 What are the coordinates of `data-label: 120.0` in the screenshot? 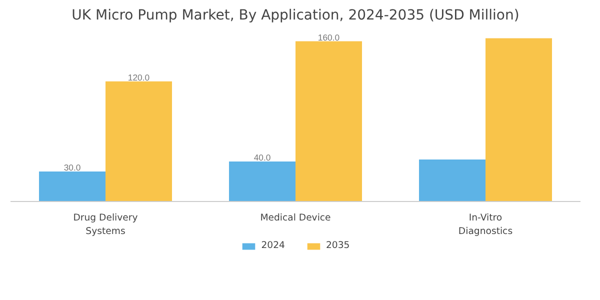 It's located at (139, 77).